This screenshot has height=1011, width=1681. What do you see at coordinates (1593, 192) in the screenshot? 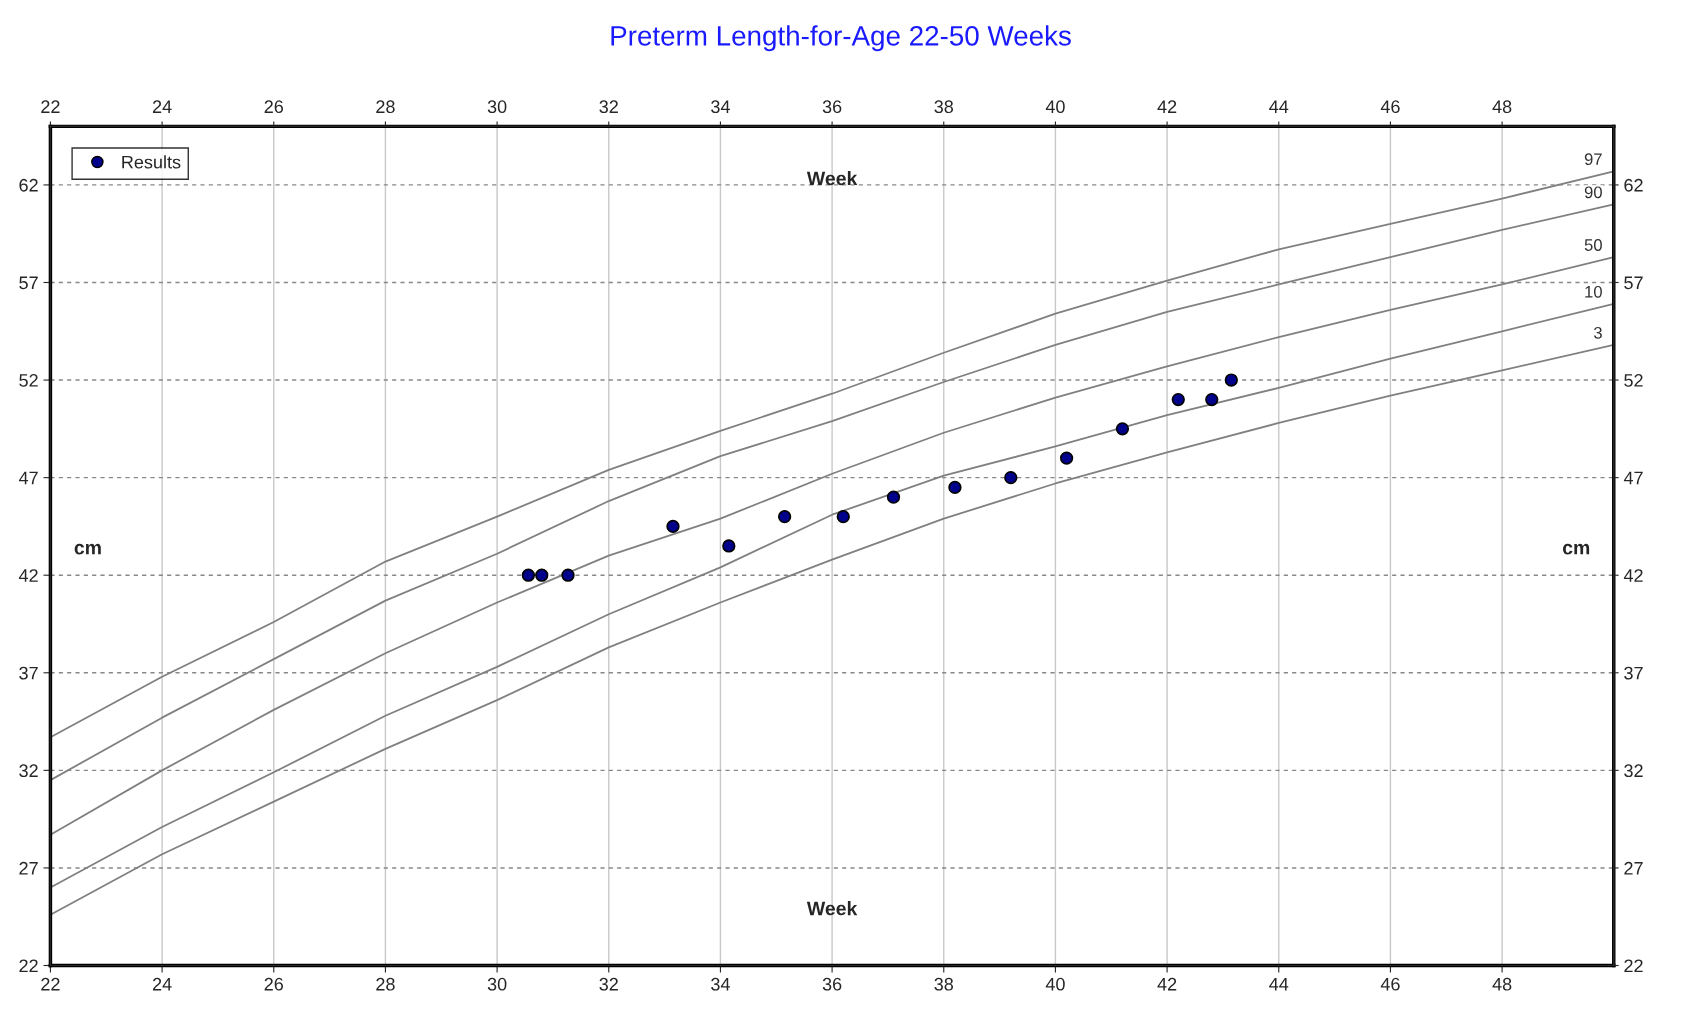
I see `series-label: 90` at bounding box center [1593, 192].